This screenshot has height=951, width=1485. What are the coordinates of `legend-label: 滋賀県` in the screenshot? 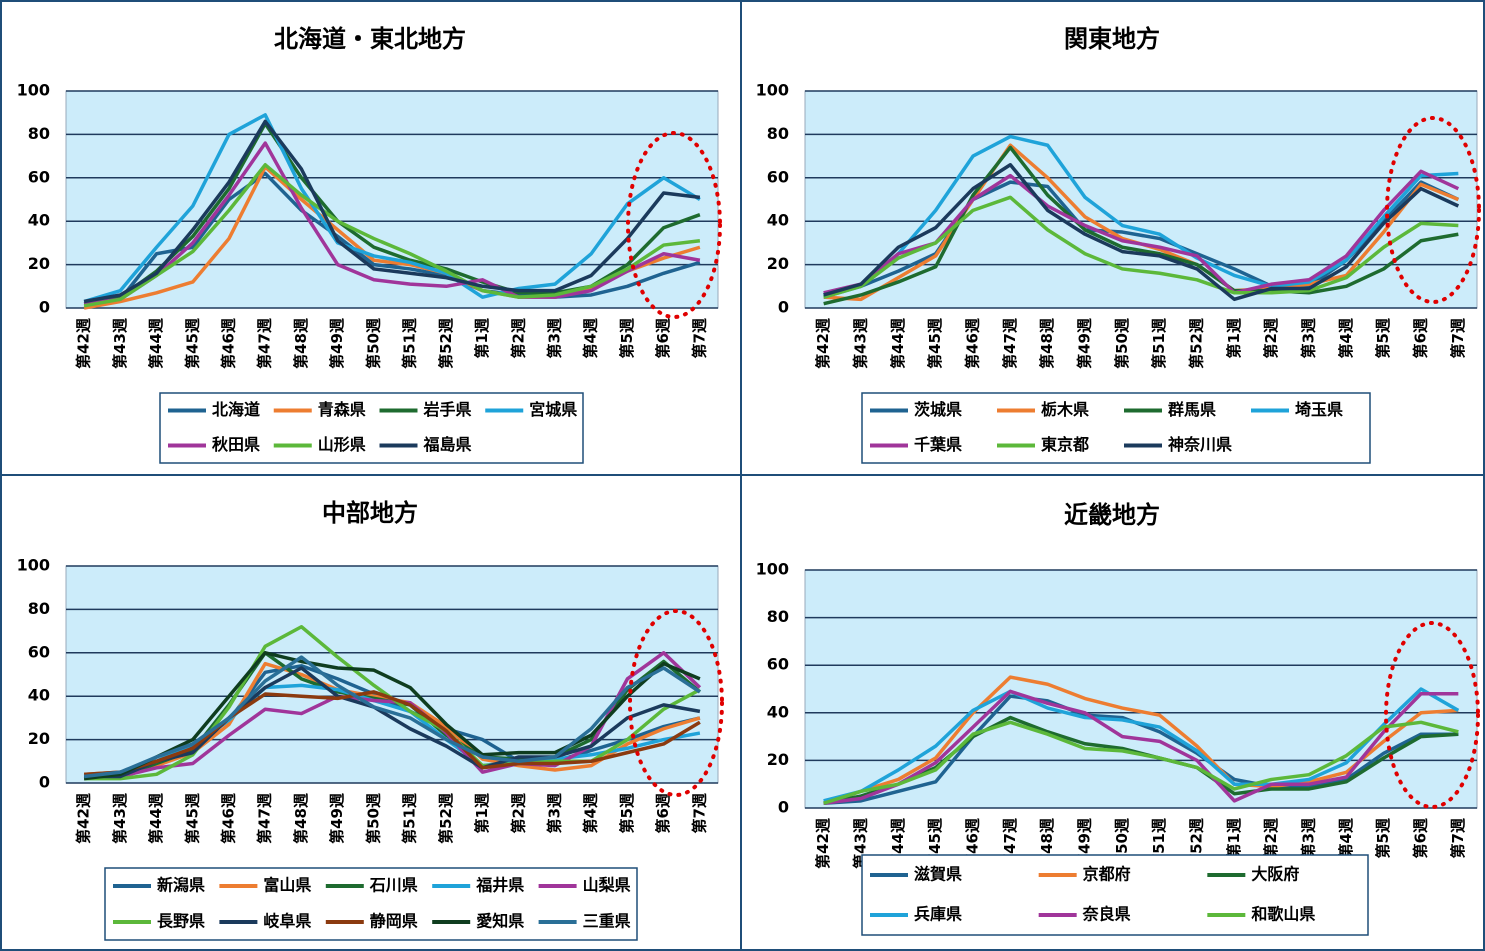 It's located at (938, 874).